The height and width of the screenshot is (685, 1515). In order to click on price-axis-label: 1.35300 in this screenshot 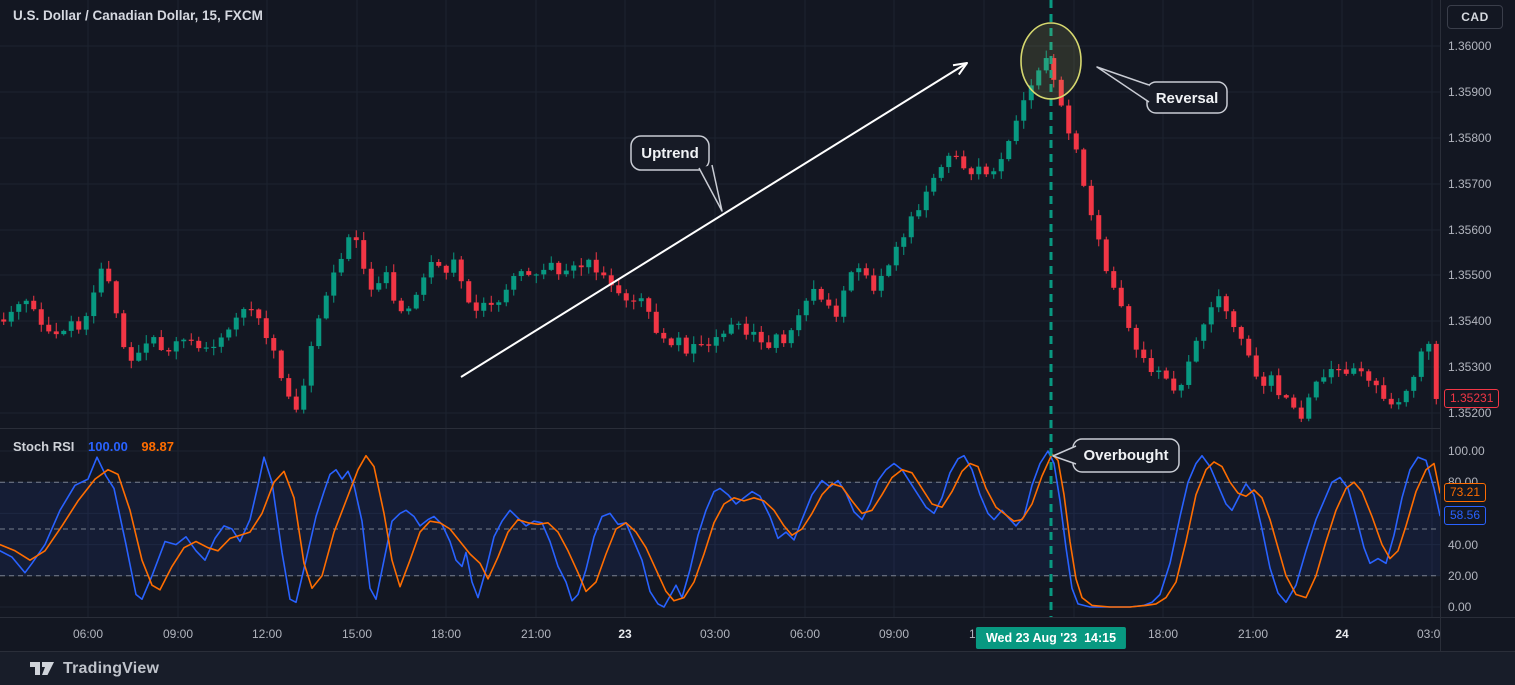, I will do `click(1470, 367)`.